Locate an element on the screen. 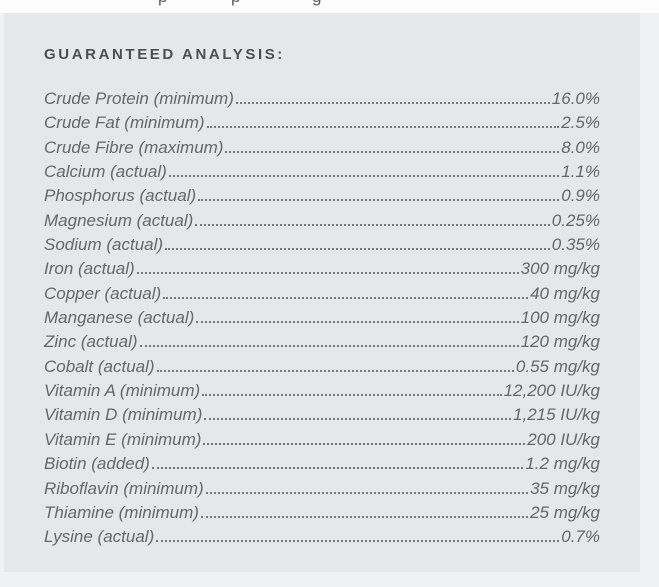 Image resolution: width=659 pixels, height=587 pixels. nutrient-label: Zinc (actual) is located at coordinates (91, 342).